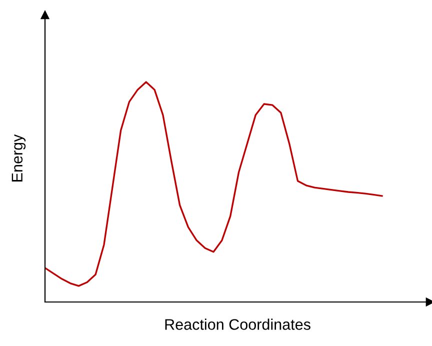  What do you see at coordinates (19, 158) in the screenshot?
I see `y-axis-title: Energy` at bounding box center [19, 158].